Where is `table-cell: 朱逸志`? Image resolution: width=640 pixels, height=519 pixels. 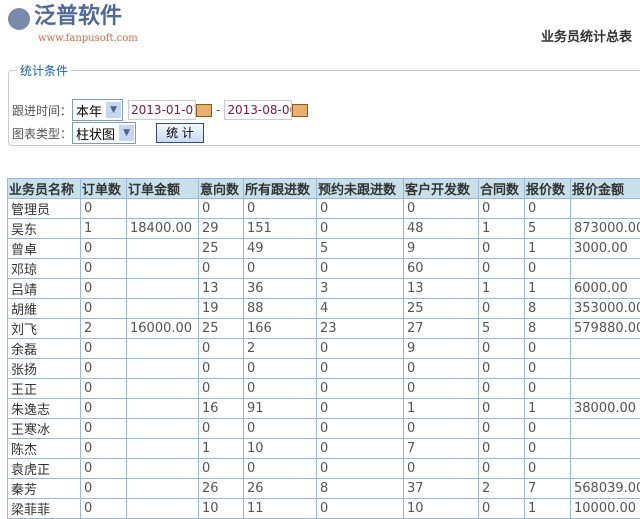
table-cell: 朱逸志 is located at coordinates (44, 409).